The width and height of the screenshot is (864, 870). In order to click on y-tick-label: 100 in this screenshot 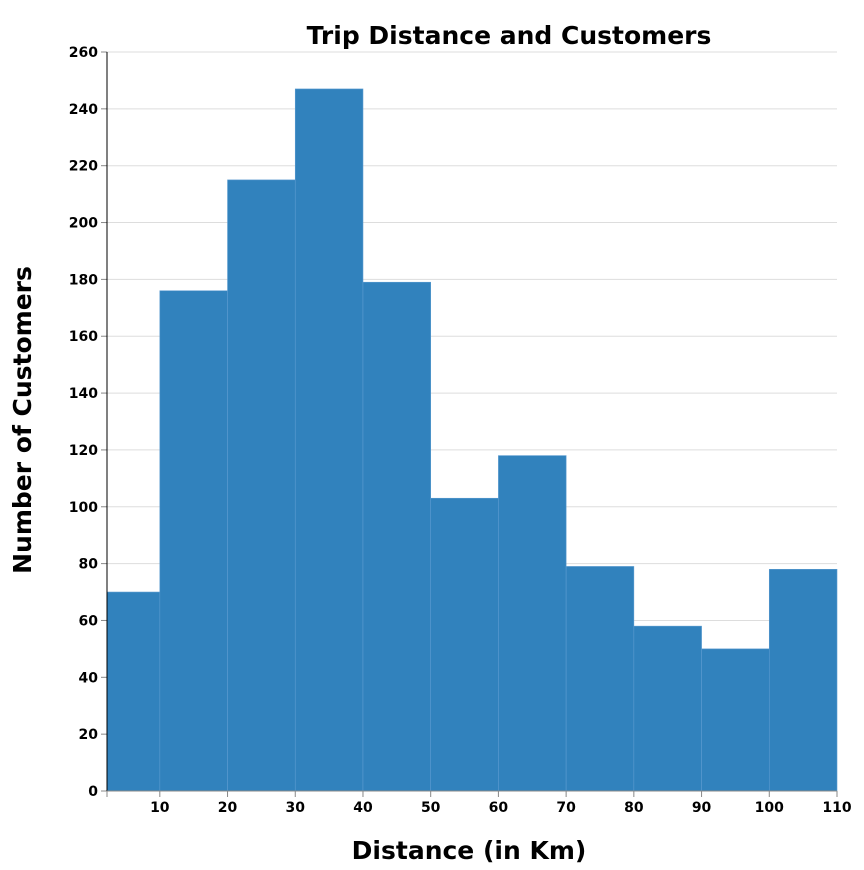, I will do `click(83, 508)`.